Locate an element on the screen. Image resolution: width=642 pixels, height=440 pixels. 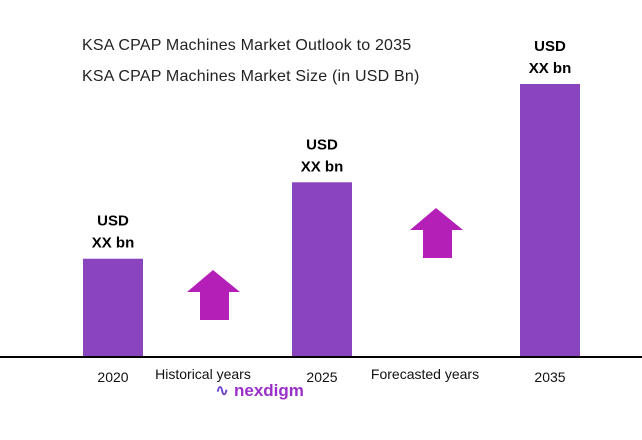
x-tick-label: 2020 is located at coordinates (112, 377).